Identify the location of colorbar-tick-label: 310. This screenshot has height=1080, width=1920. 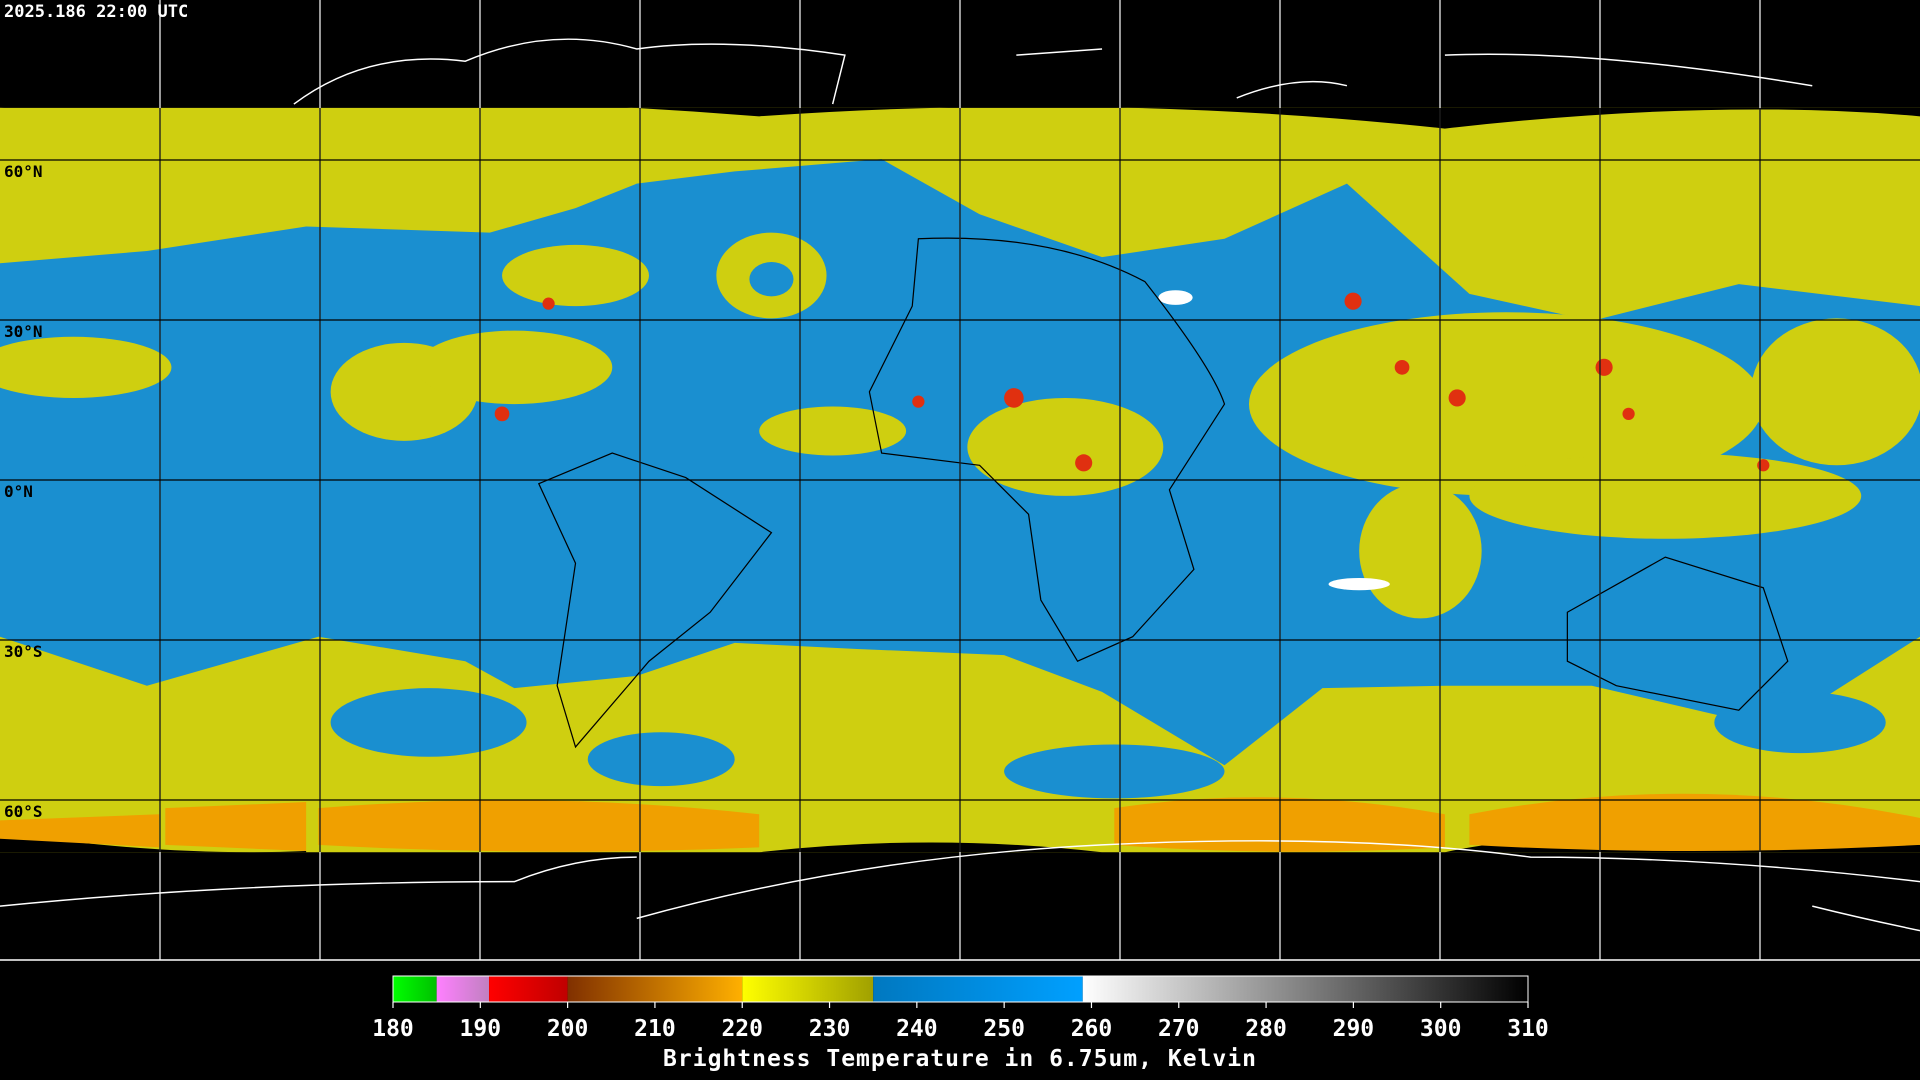
(1528, 1029).